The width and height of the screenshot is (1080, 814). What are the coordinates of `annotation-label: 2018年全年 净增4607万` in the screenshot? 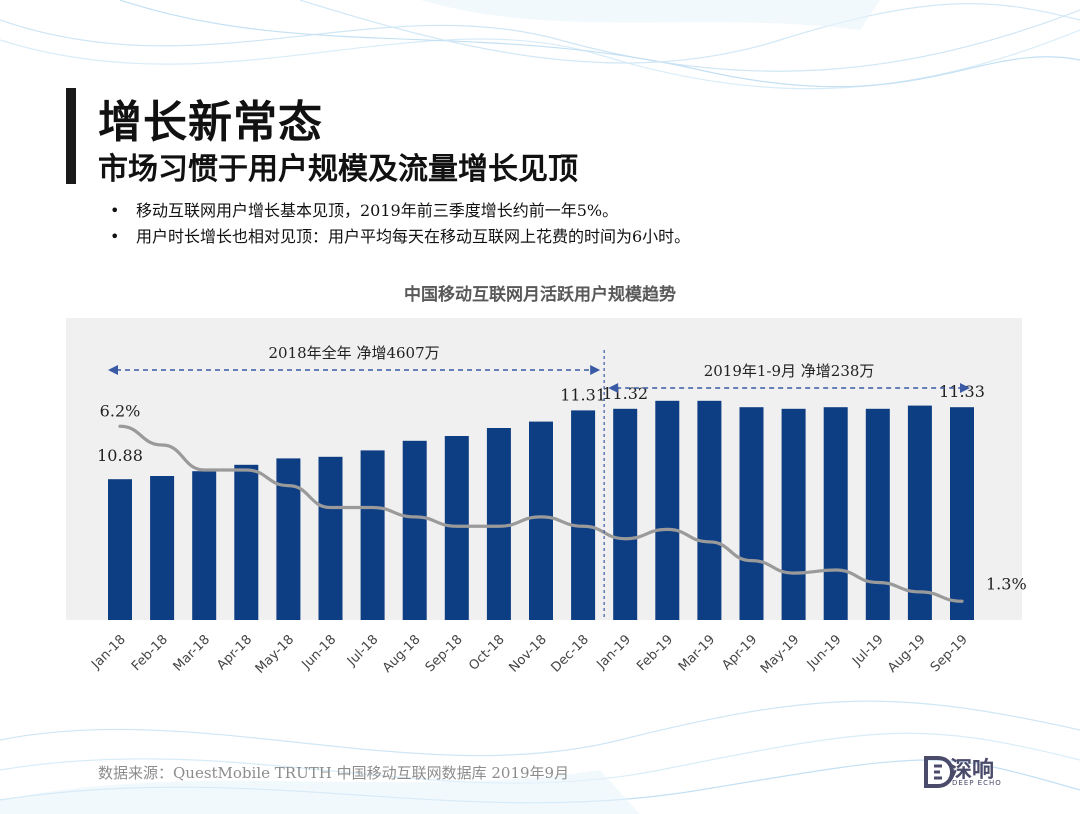 It's located at (354, 353).